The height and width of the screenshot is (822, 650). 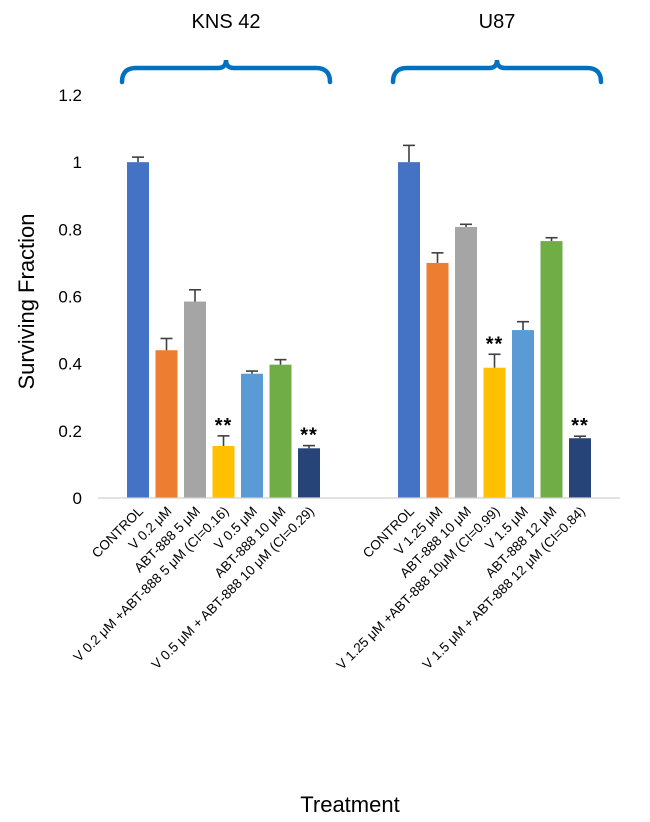 What do you see at coordinates (77, 498) in the screenshot?
I see `y-tick-label: 0` at bounding box center [77, 498].